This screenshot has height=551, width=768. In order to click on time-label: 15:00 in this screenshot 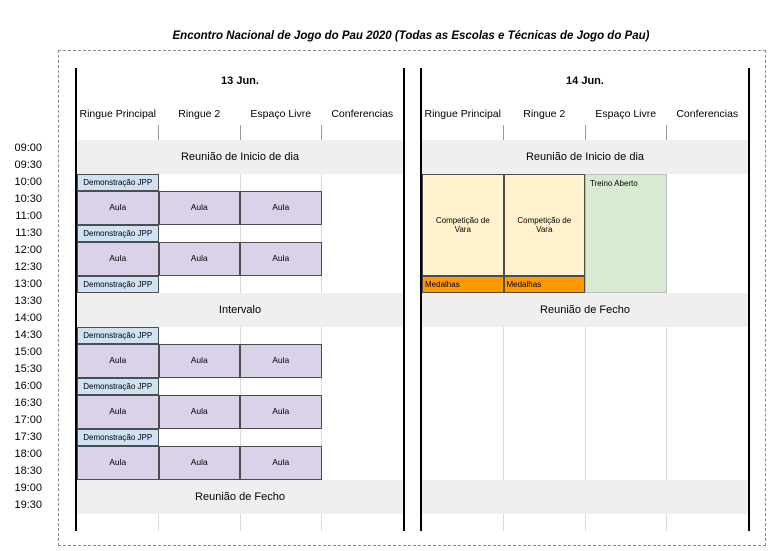, I will do `click(28, 352)`.